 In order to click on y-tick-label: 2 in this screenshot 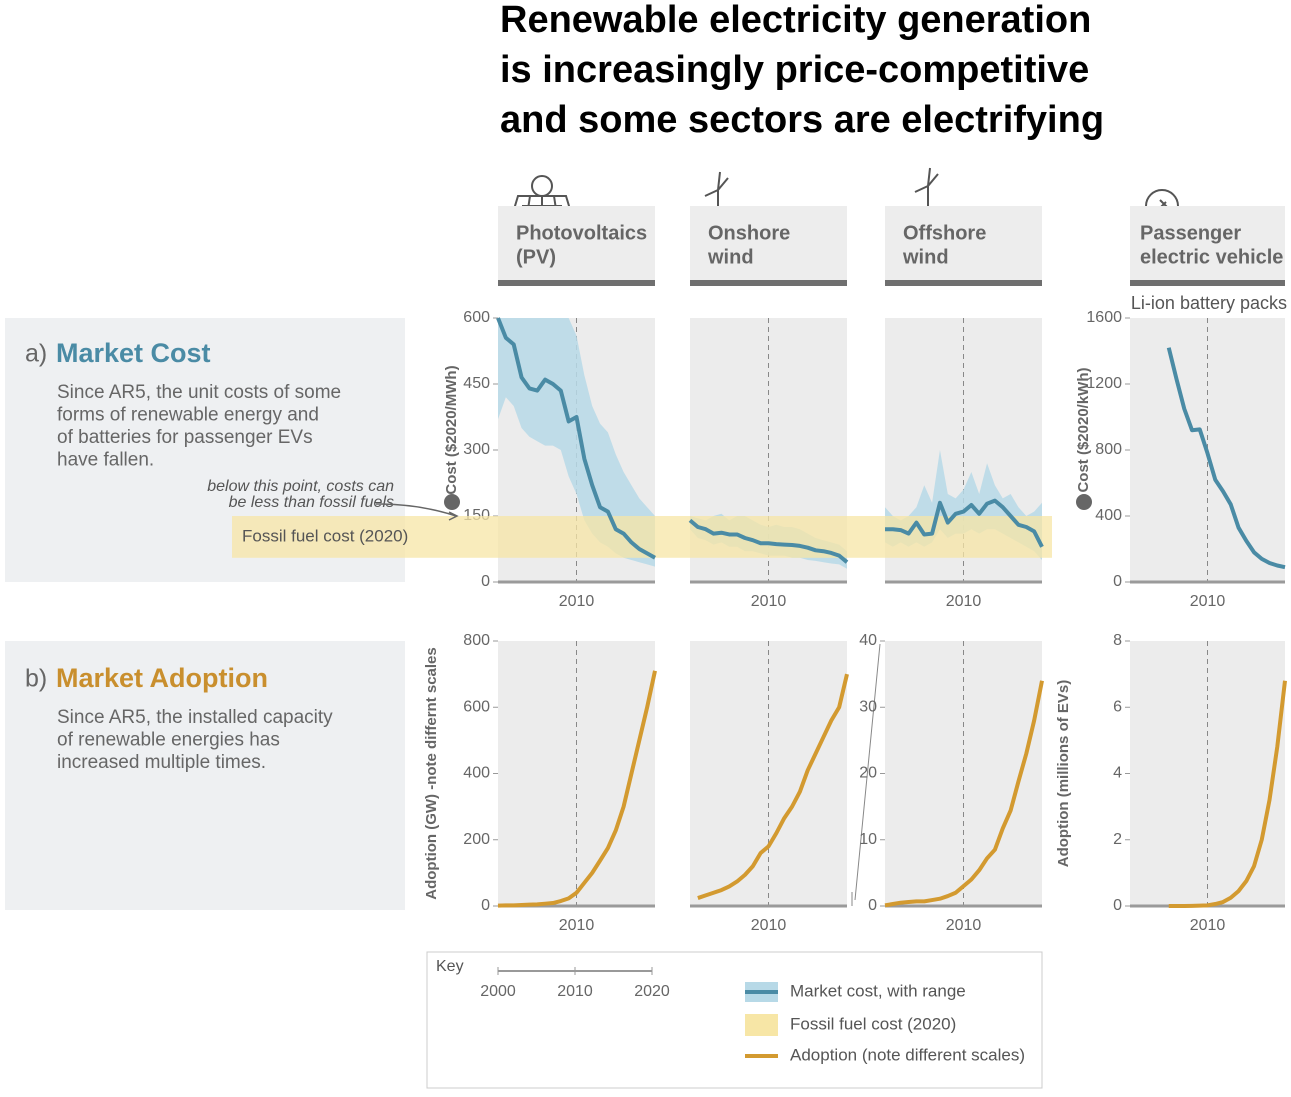, I will do `click(1117, 839)`.